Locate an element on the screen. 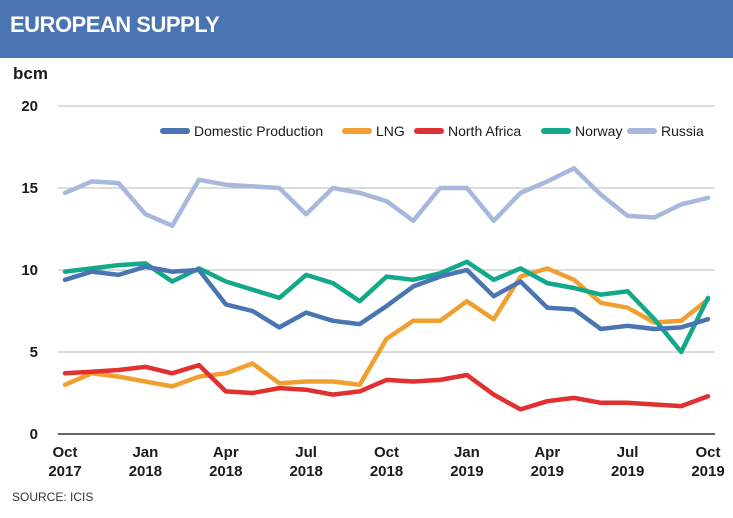 Image resolution: width=733 pixels, height=518 pixels. legend-label: LNG is located at coordinates (390, 131).